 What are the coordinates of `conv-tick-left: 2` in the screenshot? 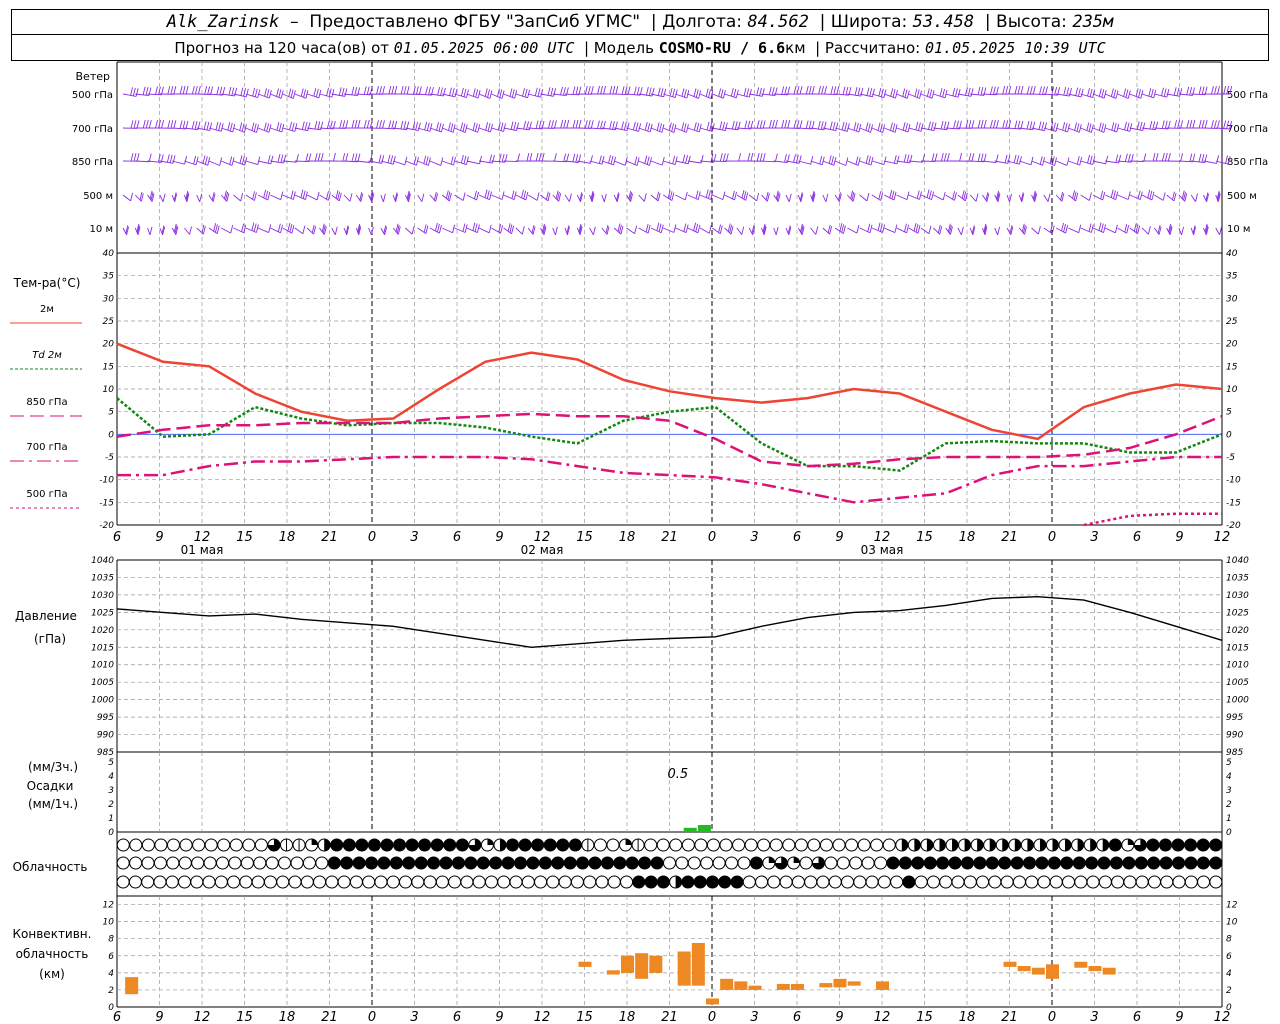 It's located at (111, 991).